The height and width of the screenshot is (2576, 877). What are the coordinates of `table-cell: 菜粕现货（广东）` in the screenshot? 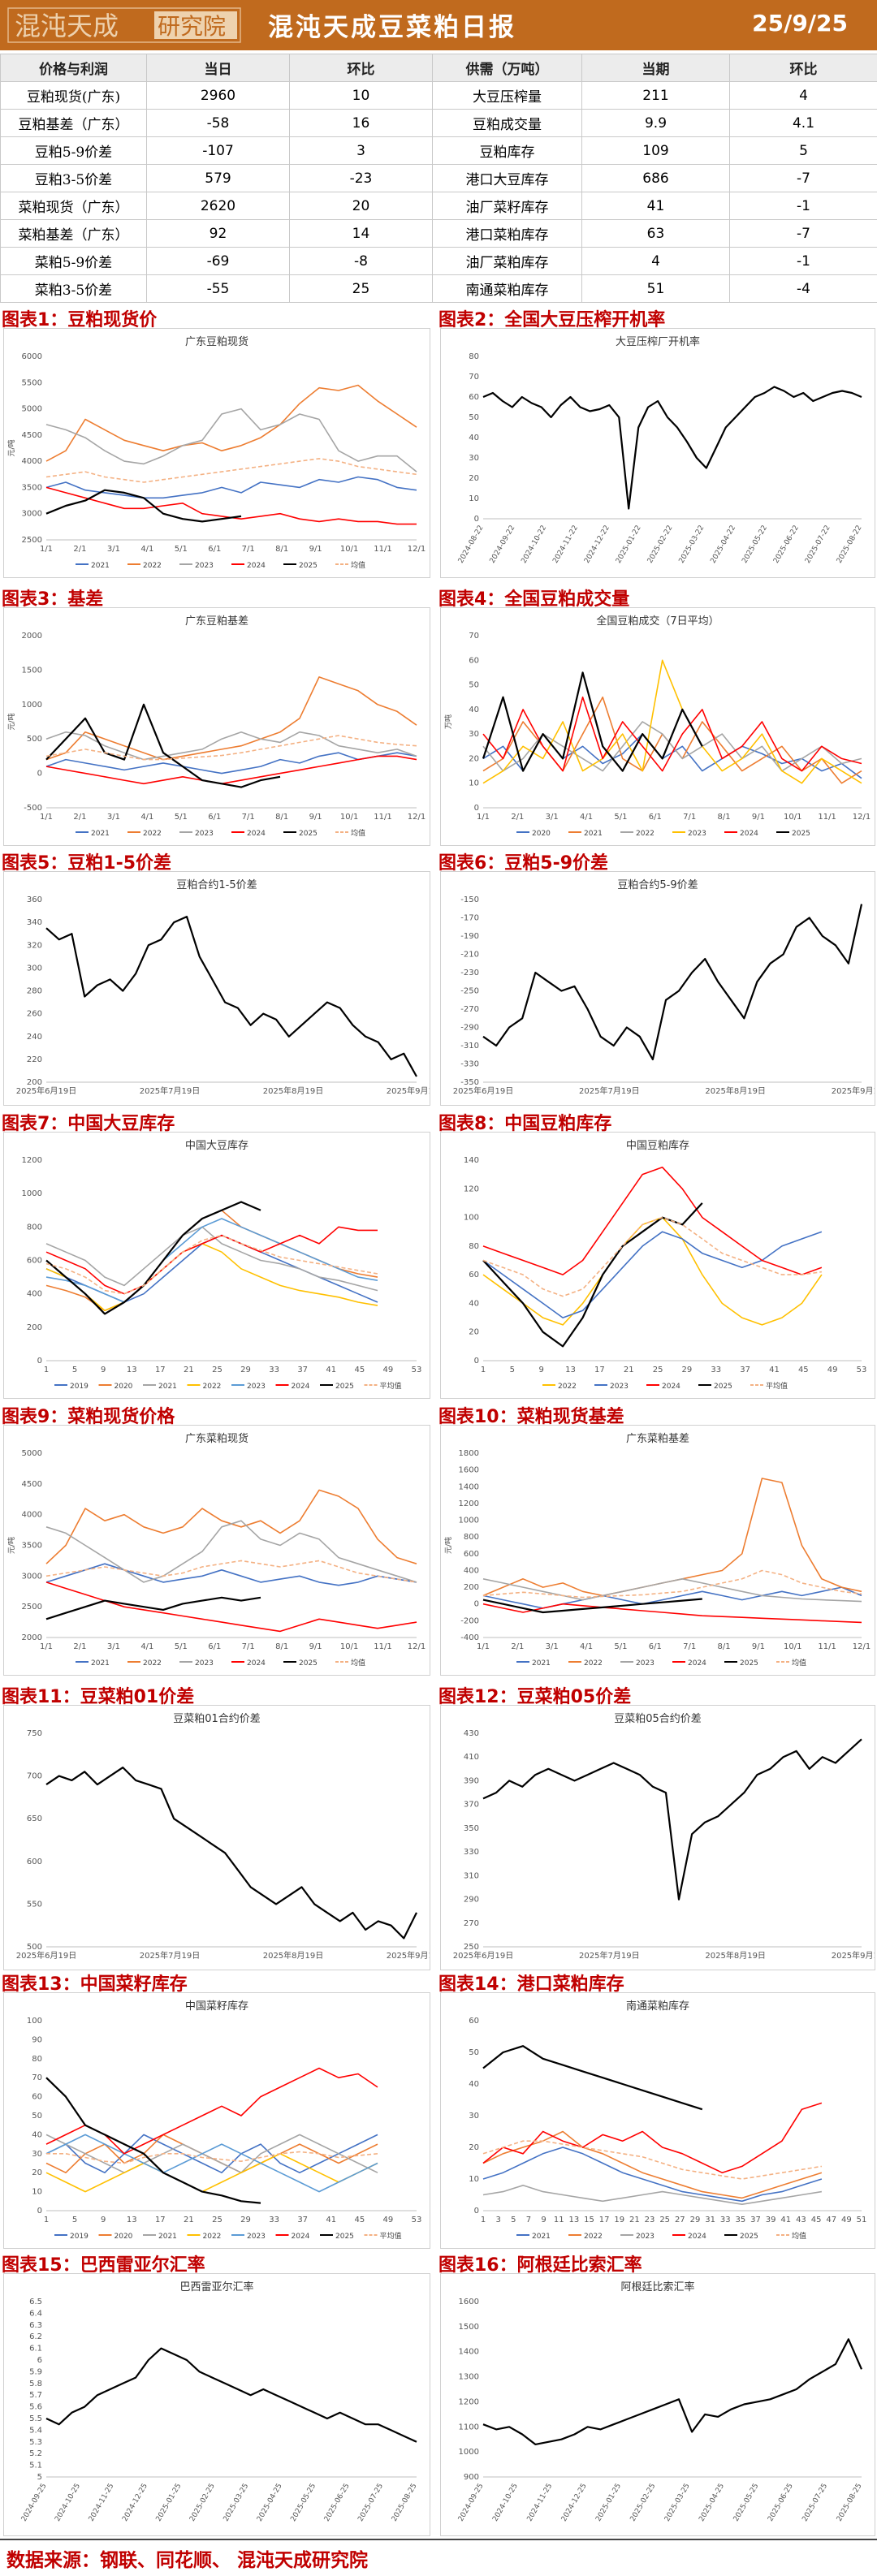 It's located at (73, 206).